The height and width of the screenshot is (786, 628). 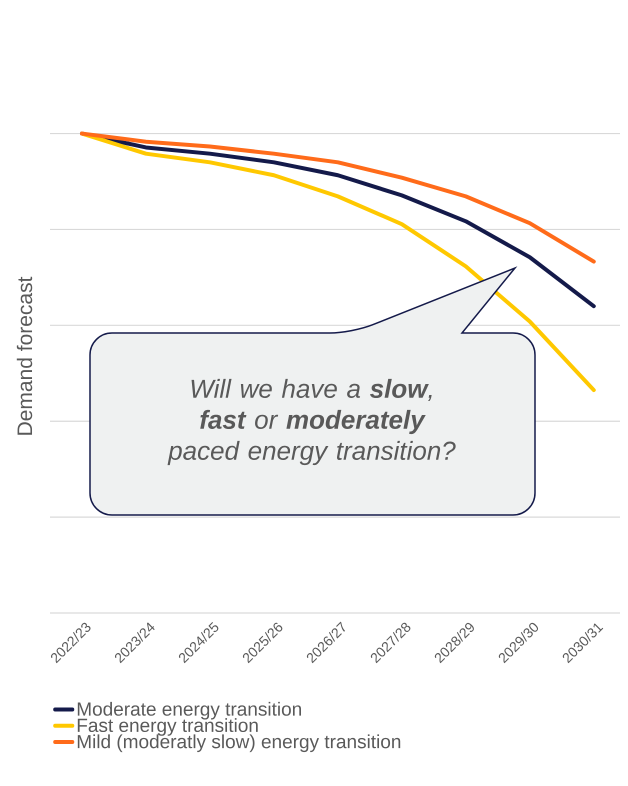 What do you see at coordinates (24, 355) in the screenshot?
I see `y-axis-title: Demand forecast` at bounding box center [24, 355].